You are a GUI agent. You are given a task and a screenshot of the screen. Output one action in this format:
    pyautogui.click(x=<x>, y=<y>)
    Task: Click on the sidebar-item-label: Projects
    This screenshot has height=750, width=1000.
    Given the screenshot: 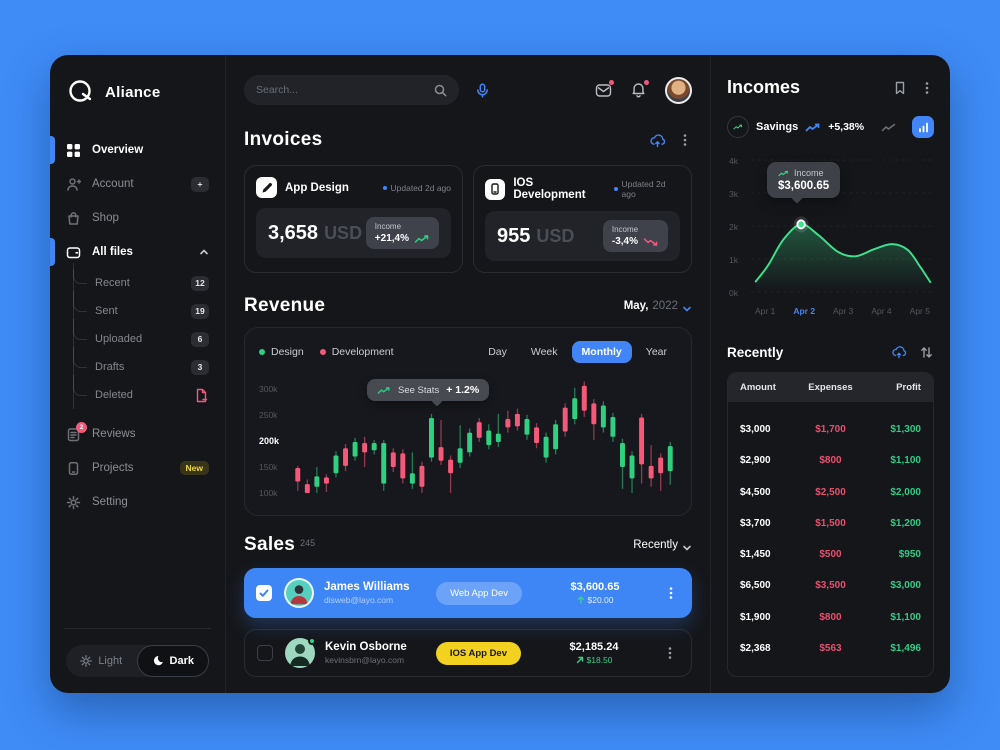 What is the action you would take?
    pyautogui.click(x=113, y=468)
    